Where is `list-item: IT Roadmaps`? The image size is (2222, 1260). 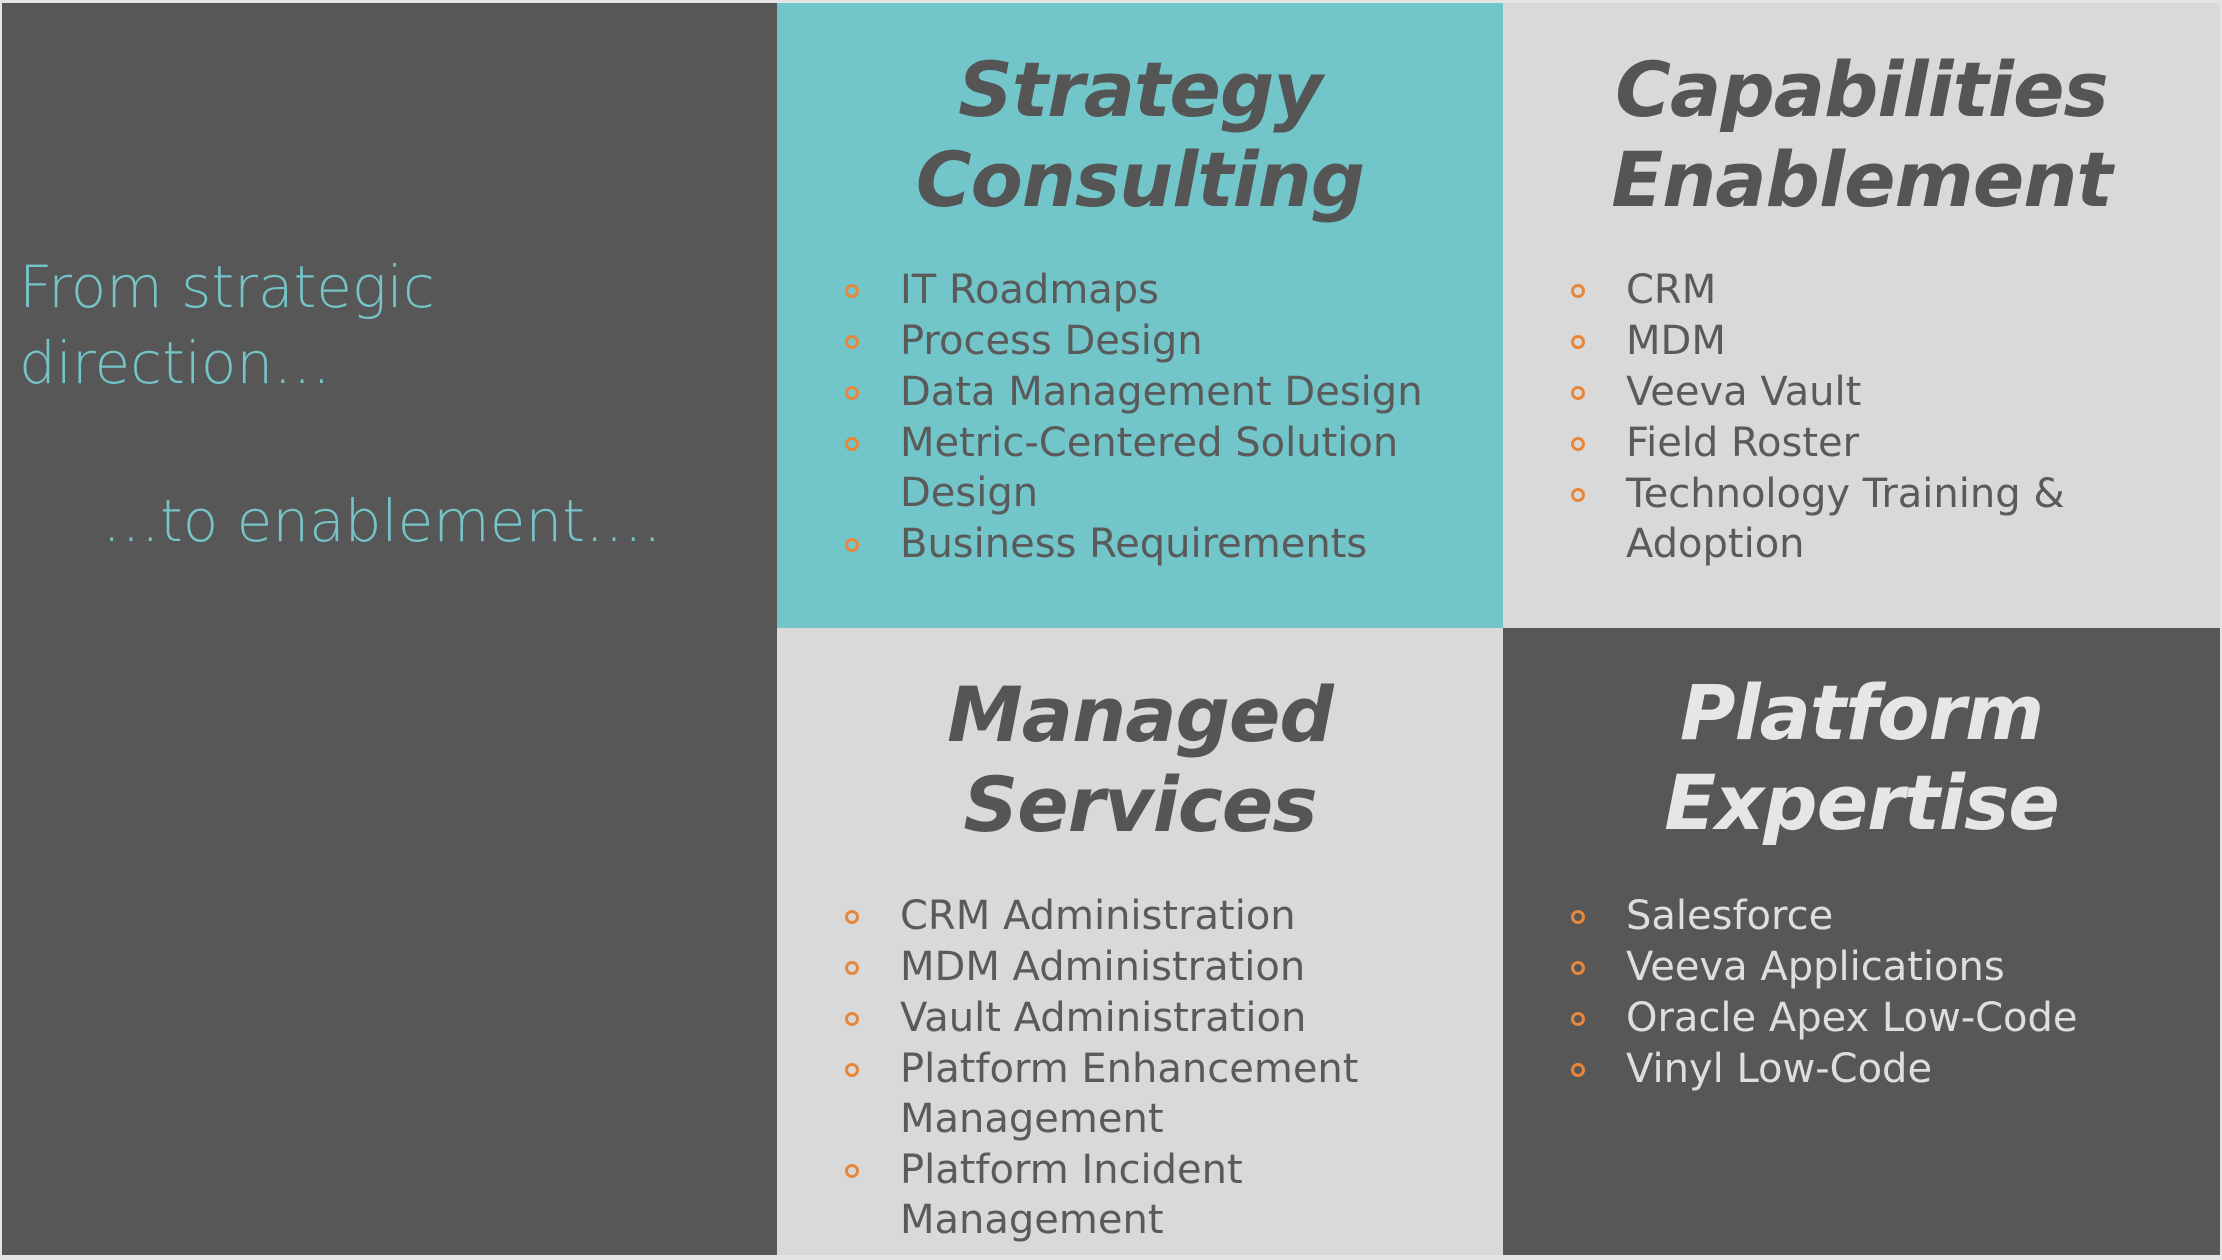
list-item: IT Roadmaps is located at coordinates (1165, 290).